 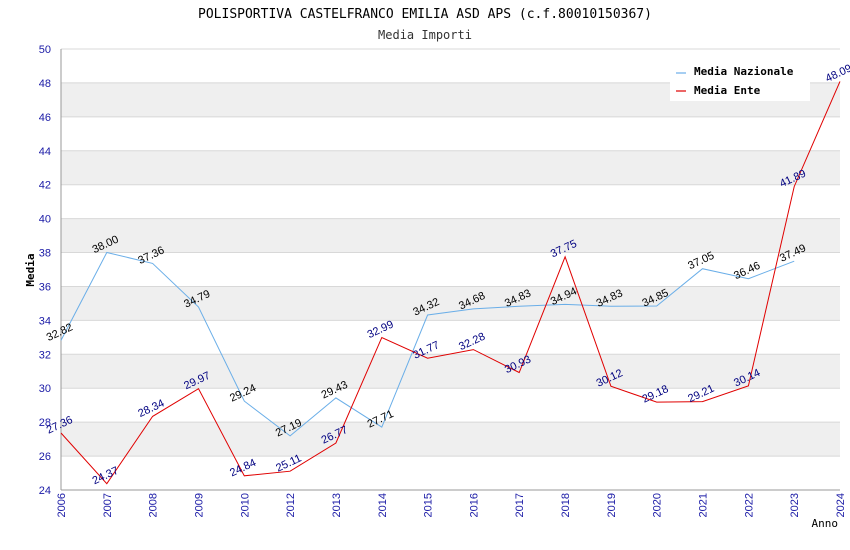 I want to click on y-tick-label: 50, so click(x=45, y=50).